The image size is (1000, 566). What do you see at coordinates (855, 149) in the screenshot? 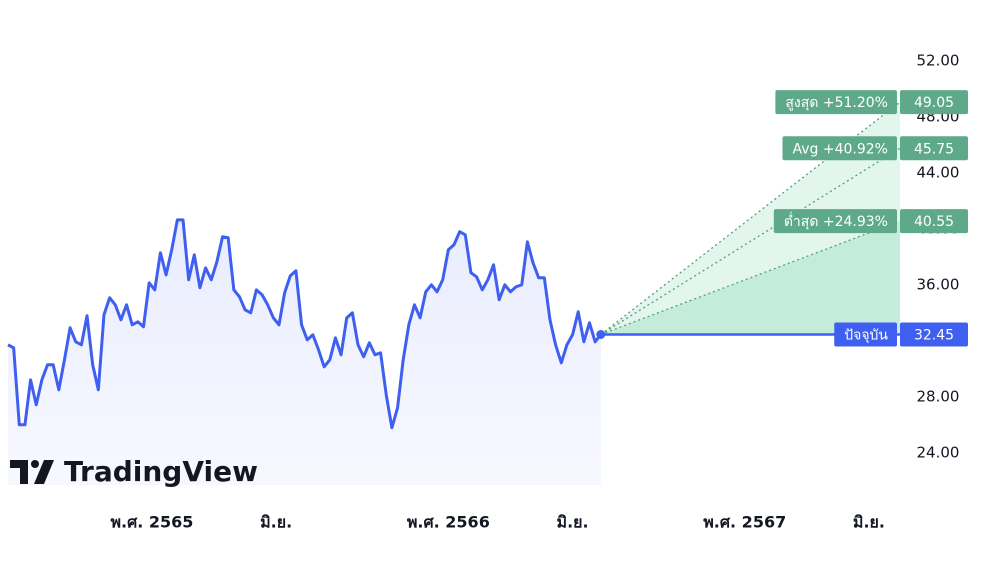
I see `label-change: +40.92%` at bounding box center [855, 149].